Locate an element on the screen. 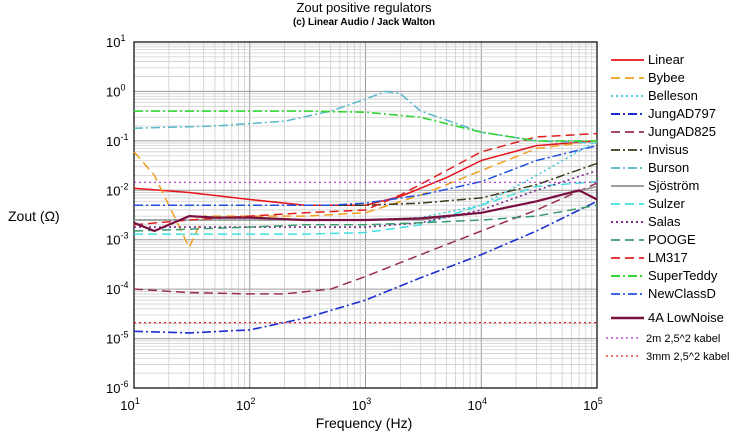  x-tick-label: 10¹ is located at coordinates (129, 404).